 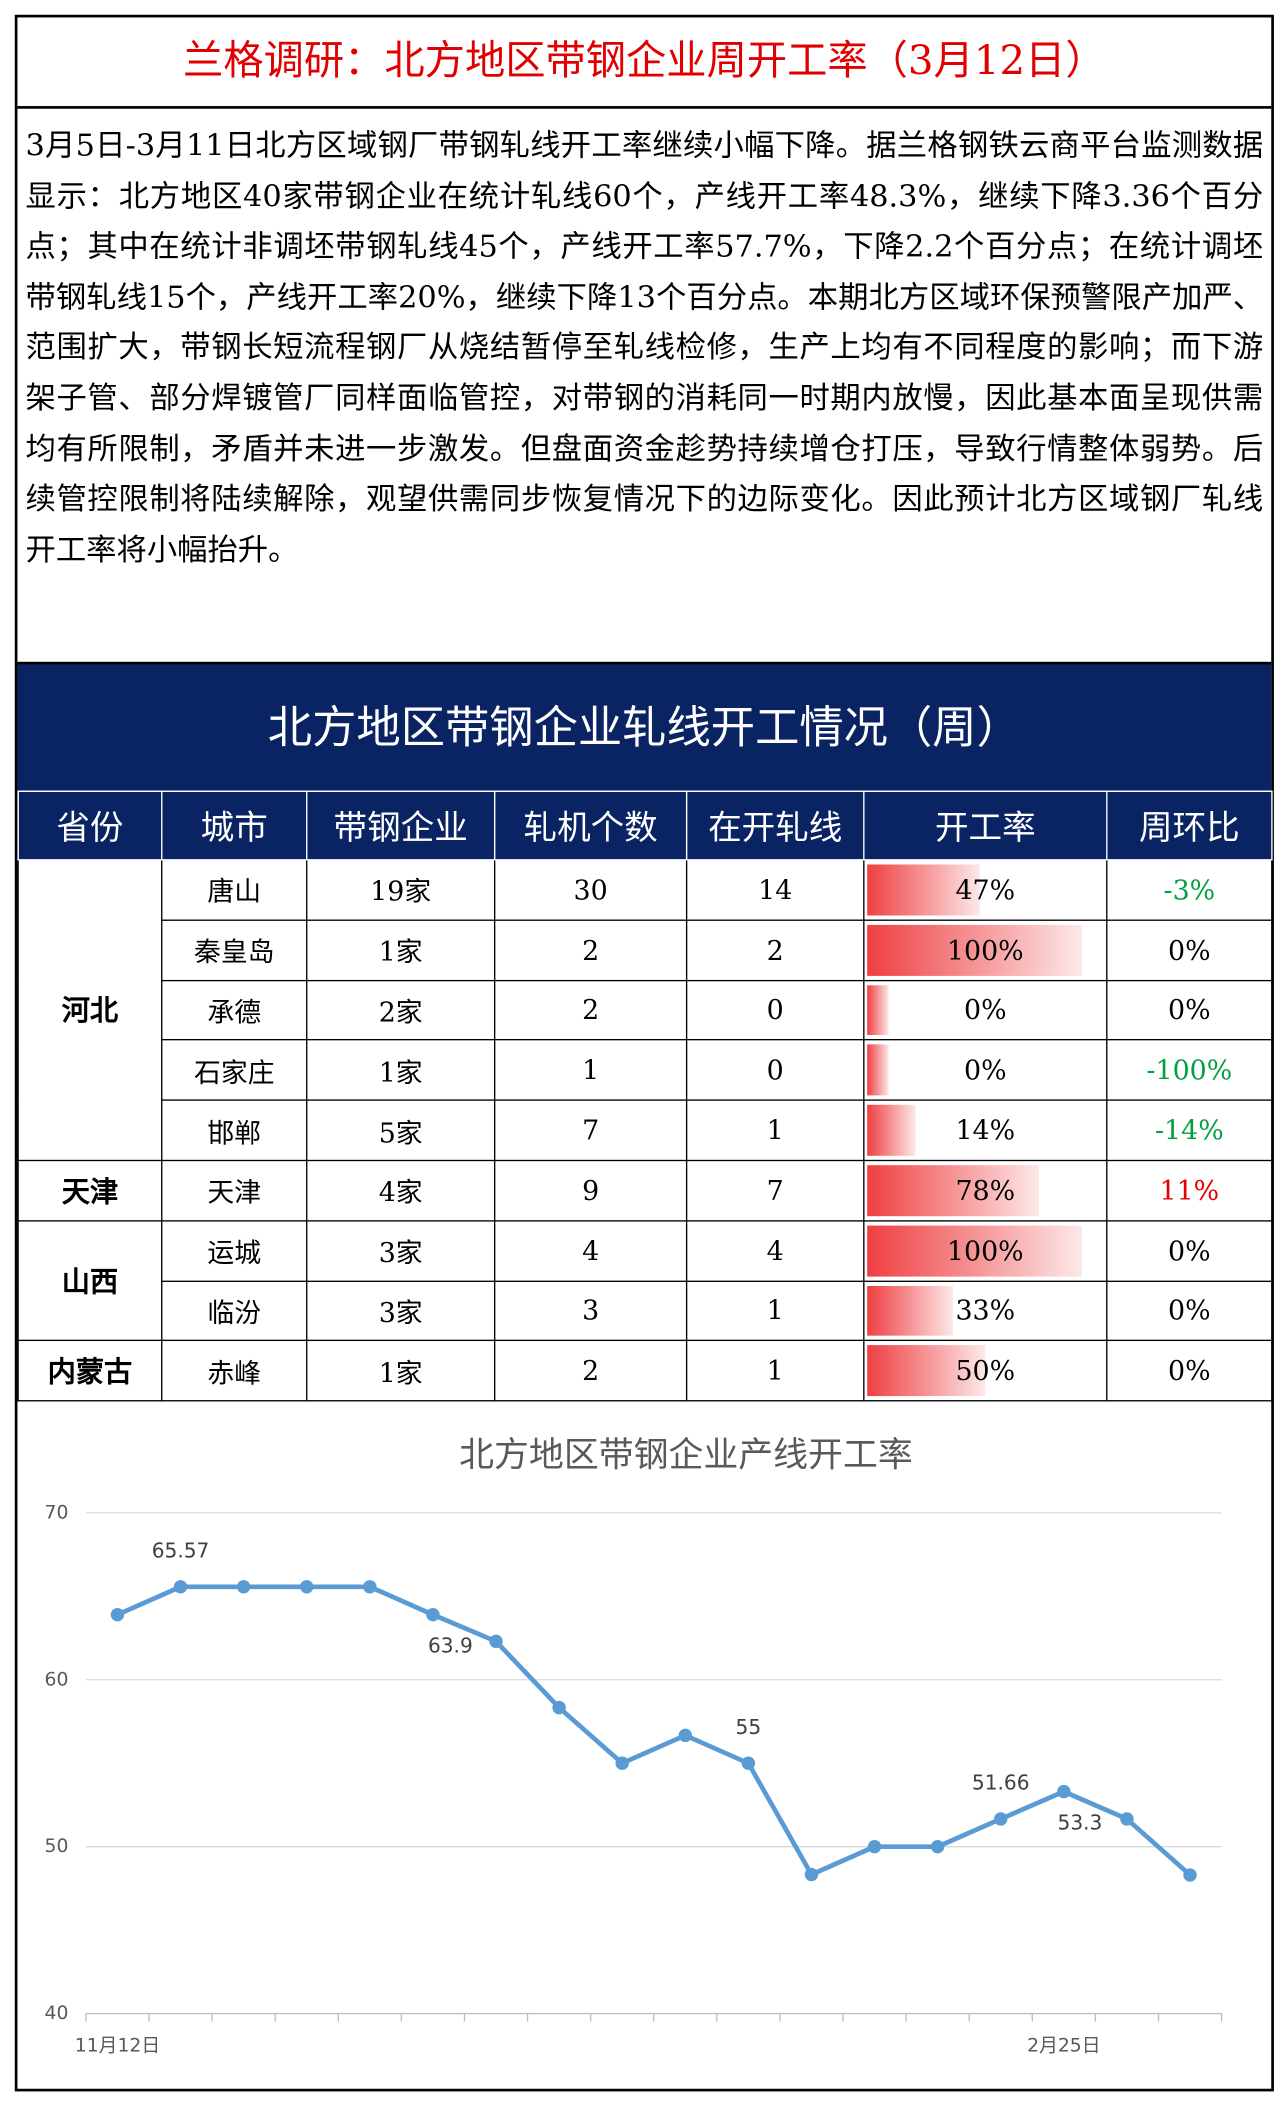 What do you see at coordinates (450, 1645) in the screenshot?
I see `data-label: 63.9` at bounding box center [450, 1645].